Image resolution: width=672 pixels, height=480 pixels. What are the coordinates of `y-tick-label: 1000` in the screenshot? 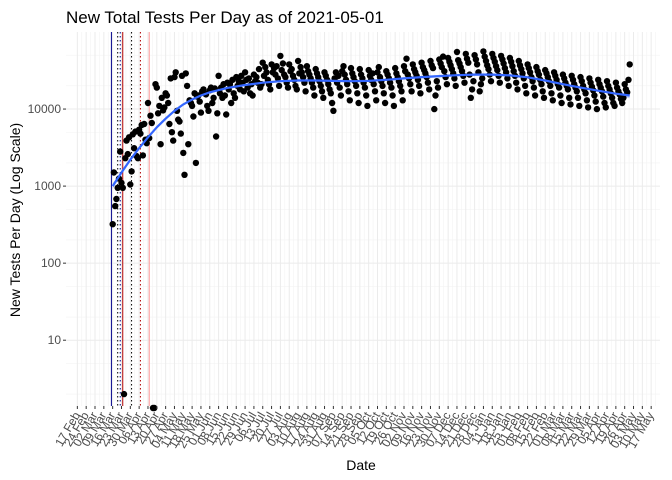 It's located at (47, 186).